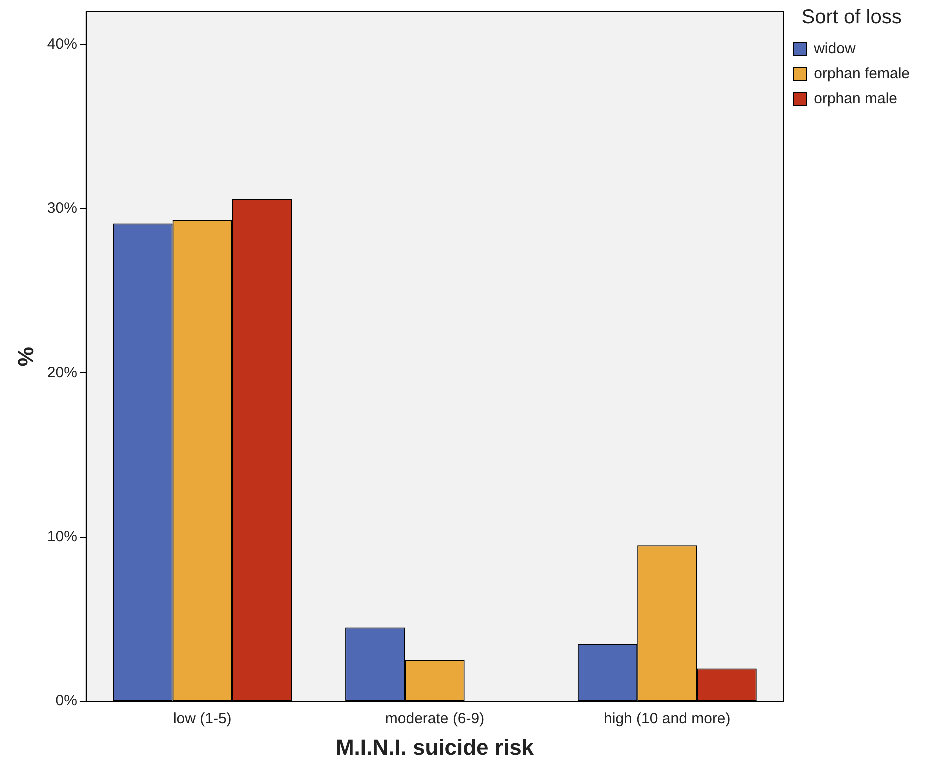  Describe the element at coordinates (25, 357) in the screenshot. I see `y-axis-title: %` at that location.